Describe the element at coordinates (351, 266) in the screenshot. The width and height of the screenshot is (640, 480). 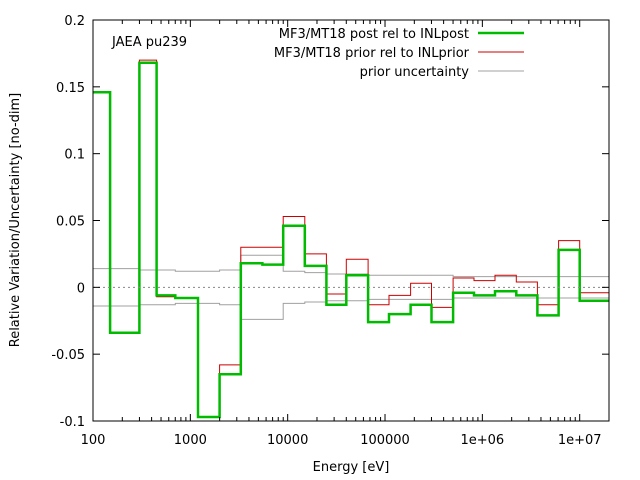
I see `series-2-upper-line` at that location.